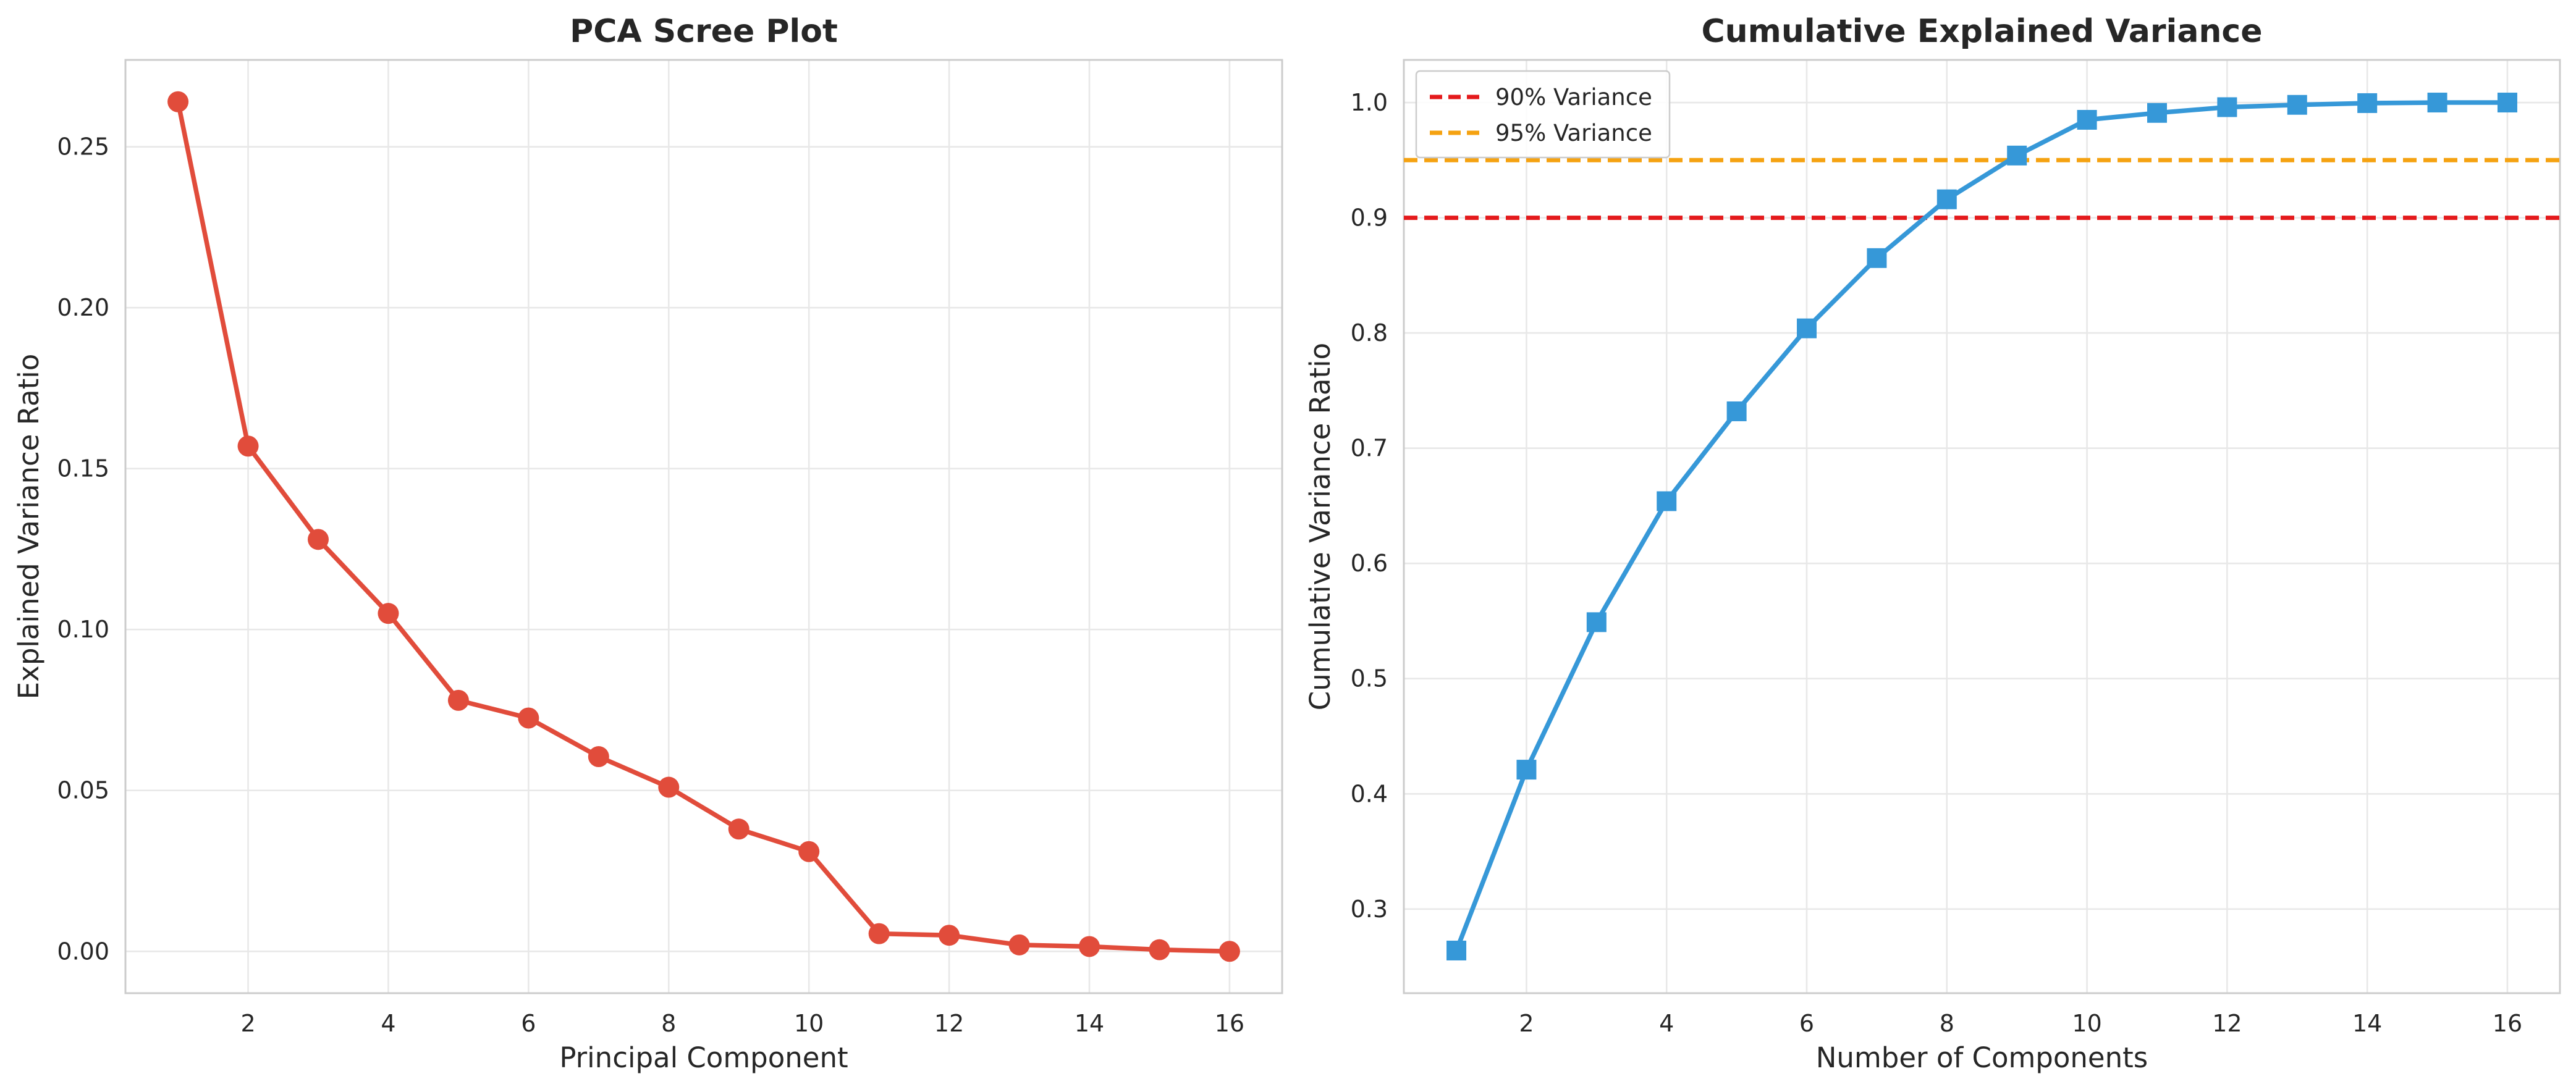 The width and height of the screenshot is (2576, 1092). I want to click on cumulative-y-tick-label: 0.7, so click(1369, 448).